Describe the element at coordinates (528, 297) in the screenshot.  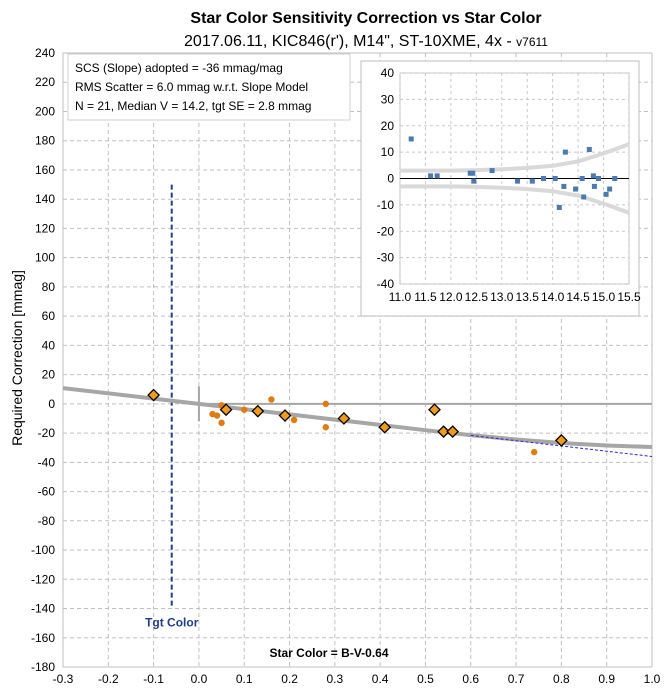
I see `inset-x-tick-label: 13.5` at that location.